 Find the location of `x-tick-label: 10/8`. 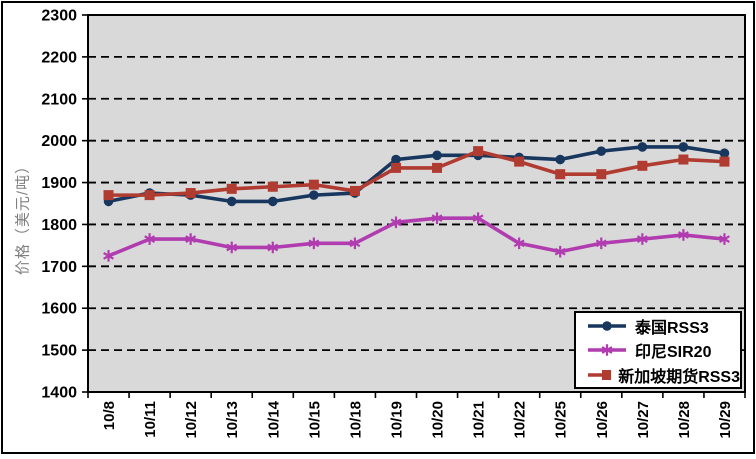

x-tick-label: 10/8 is located at coordinates (109, 415).